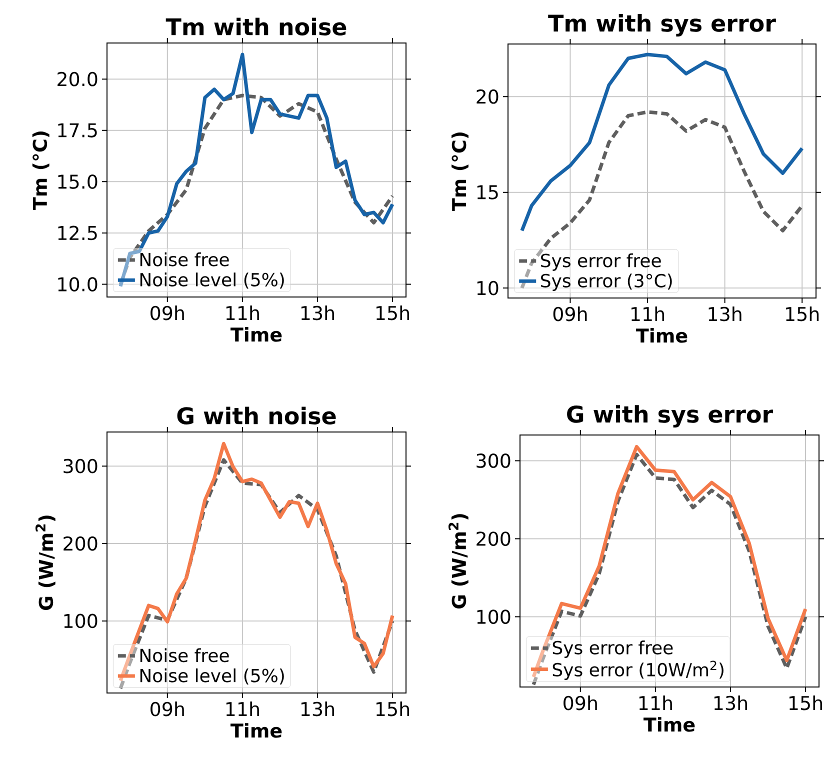 Image resolution: width=828 pixels, height=759 pixels. What do you see at coordinates (638, 670) in the screenshot?
I see `legend-label: Sys error (10W/m$^{2}$)` at bounding box center [638, 670].